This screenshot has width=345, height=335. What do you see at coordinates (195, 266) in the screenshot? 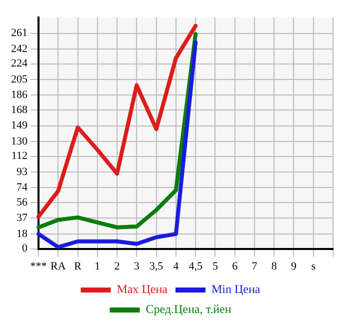
I see `x-tick-label: 4,5` at bounding box center [195, 266].